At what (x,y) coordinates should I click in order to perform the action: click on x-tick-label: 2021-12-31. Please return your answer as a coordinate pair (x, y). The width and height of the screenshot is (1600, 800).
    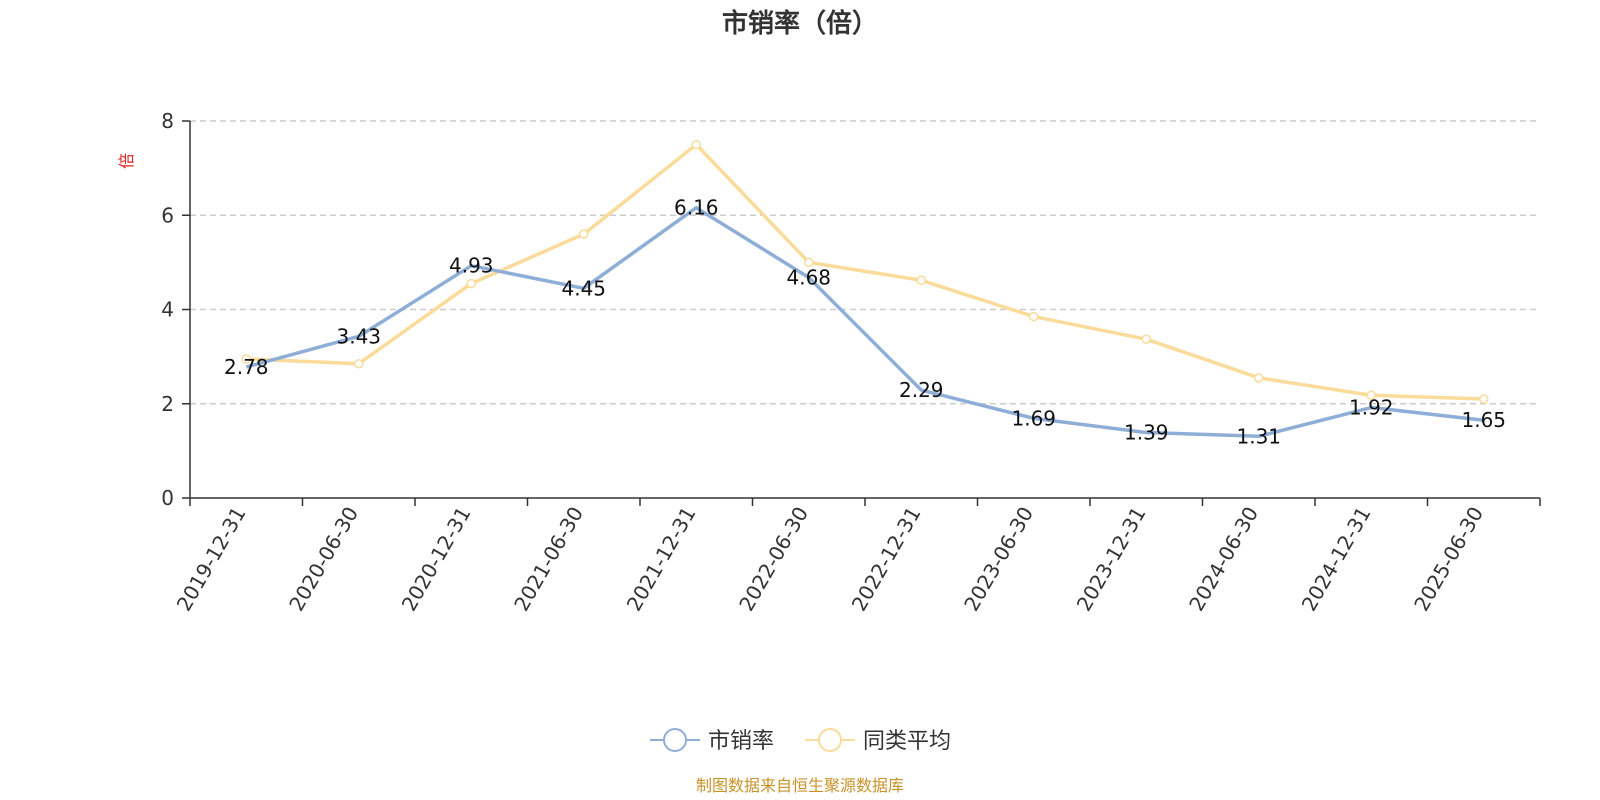
    Looking at the image, I should click on (661, 559).